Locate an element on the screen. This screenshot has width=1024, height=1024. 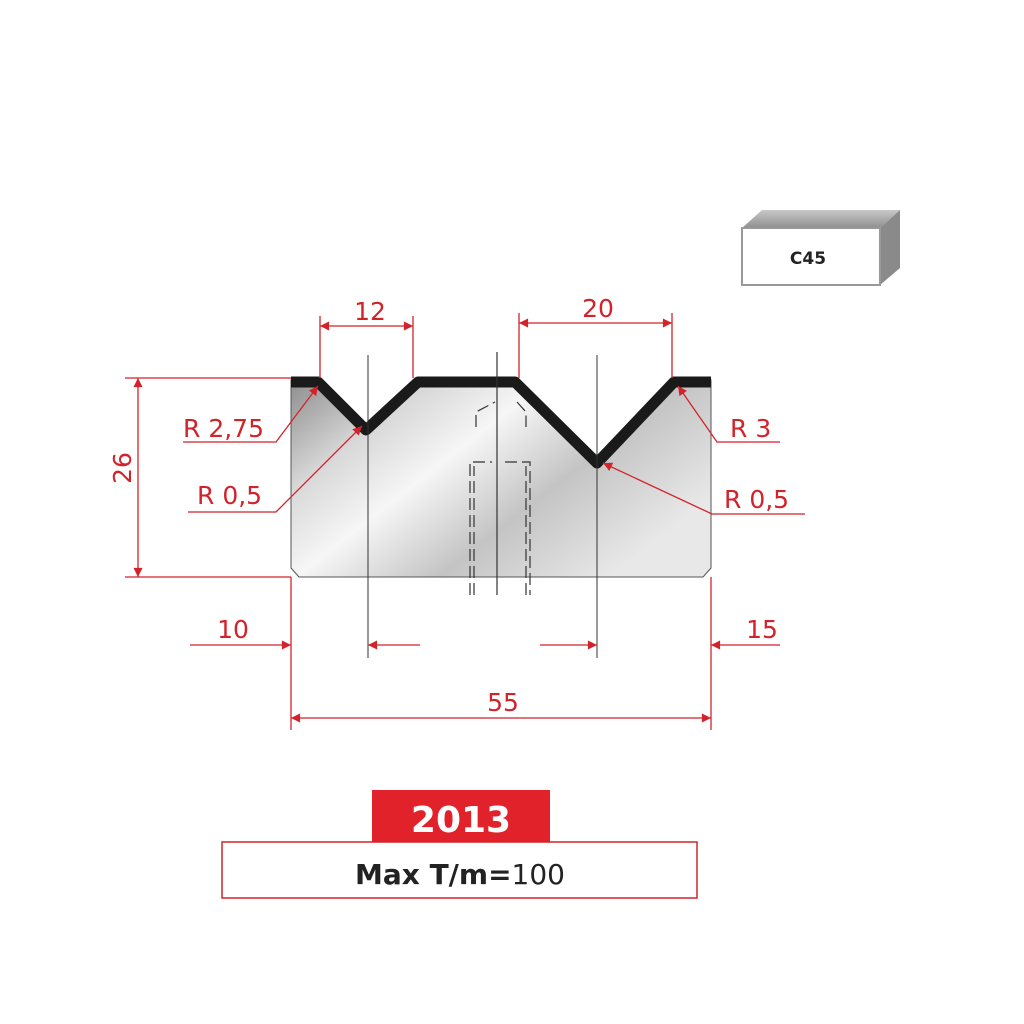
material-box-front is located at coordinates (811, 256).